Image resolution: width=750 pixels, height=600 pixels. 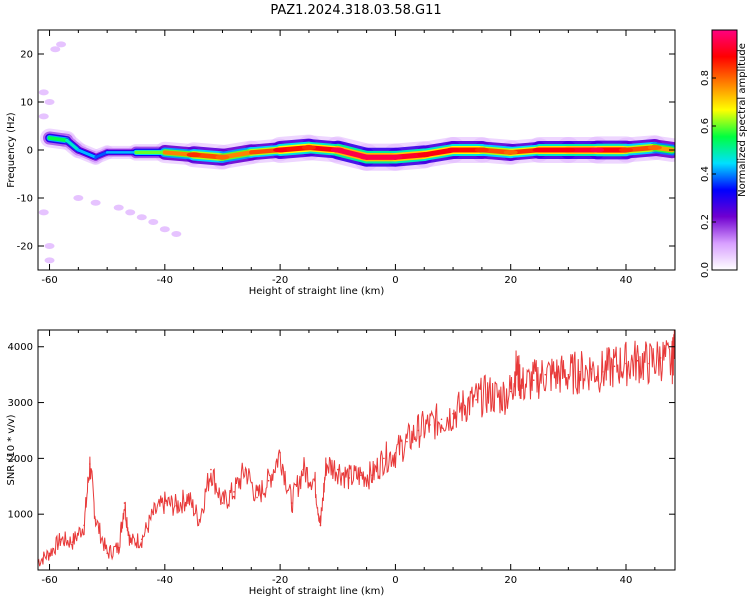 What do you see at coordinates (11, 449) in the screenshot?
I see `bottom-y-axis-title: SNR (10 * v/v)` at bounding box center [11, 449].